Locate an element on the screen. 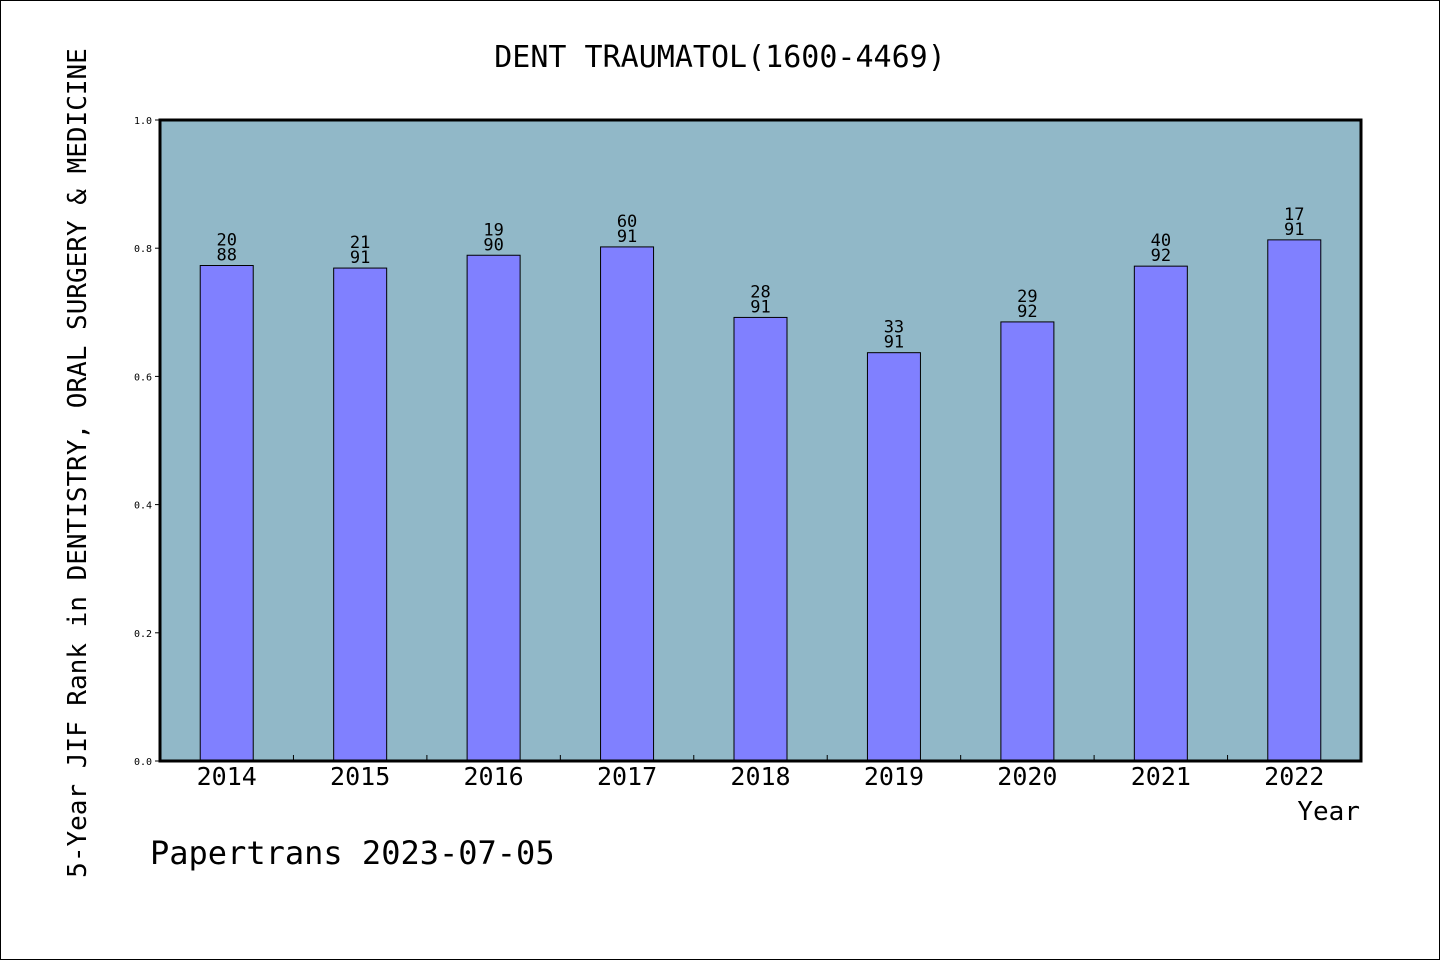 This screenshot has width=1440, height=960. y-tick-label: 0.6 is located at coordinates (143, 377).